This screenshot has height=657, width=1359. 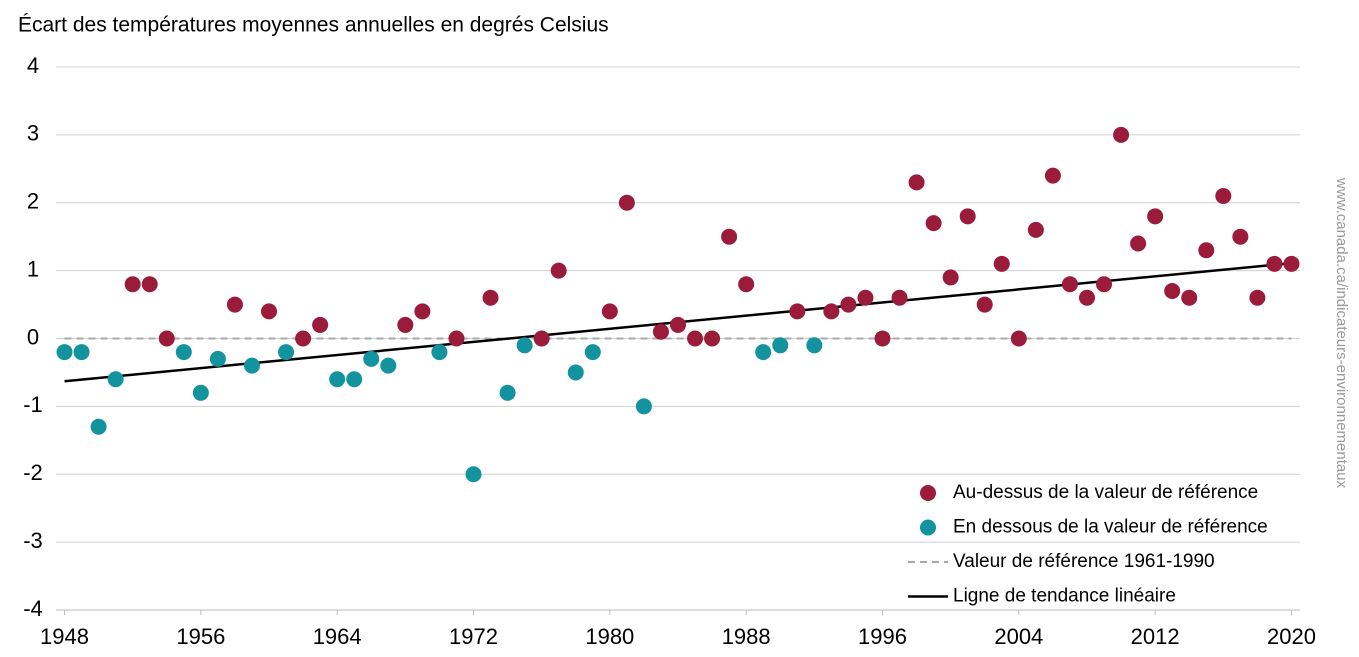 I want to click on x-tick-label: 1996, so click(x=882, y=636).